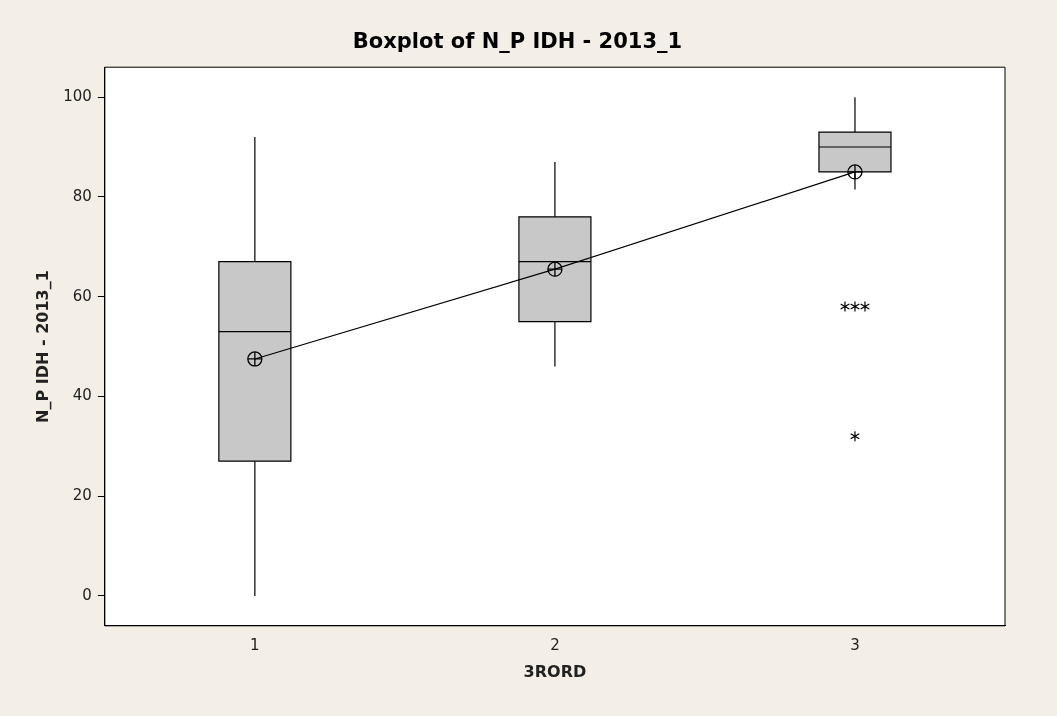 This screenshot has width=1057, height=716. What do you see at coordinates (77, 96) in the screenshot?
I see `y-tick-label: 100` at bounding box center [77, 96].